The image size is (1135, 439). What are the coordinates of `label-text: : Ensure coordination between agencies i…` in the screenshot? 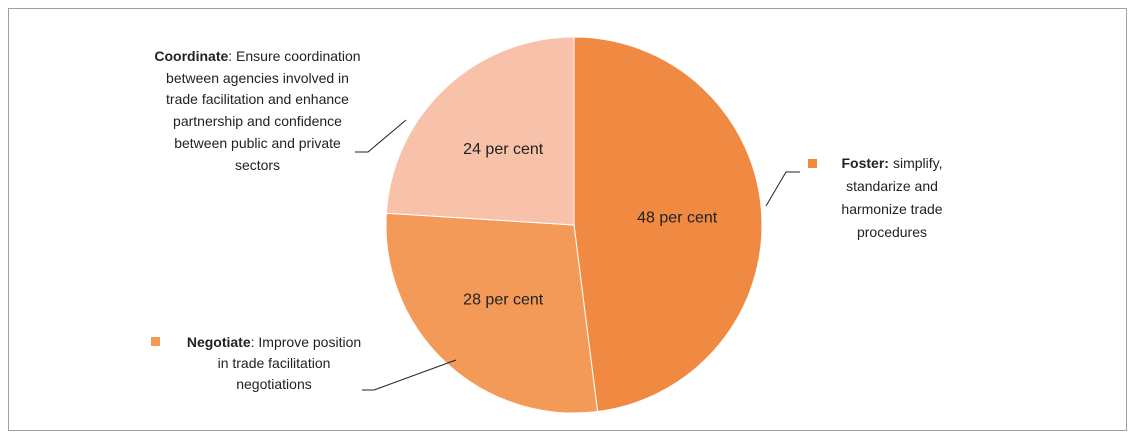 It's located at (263, 110).